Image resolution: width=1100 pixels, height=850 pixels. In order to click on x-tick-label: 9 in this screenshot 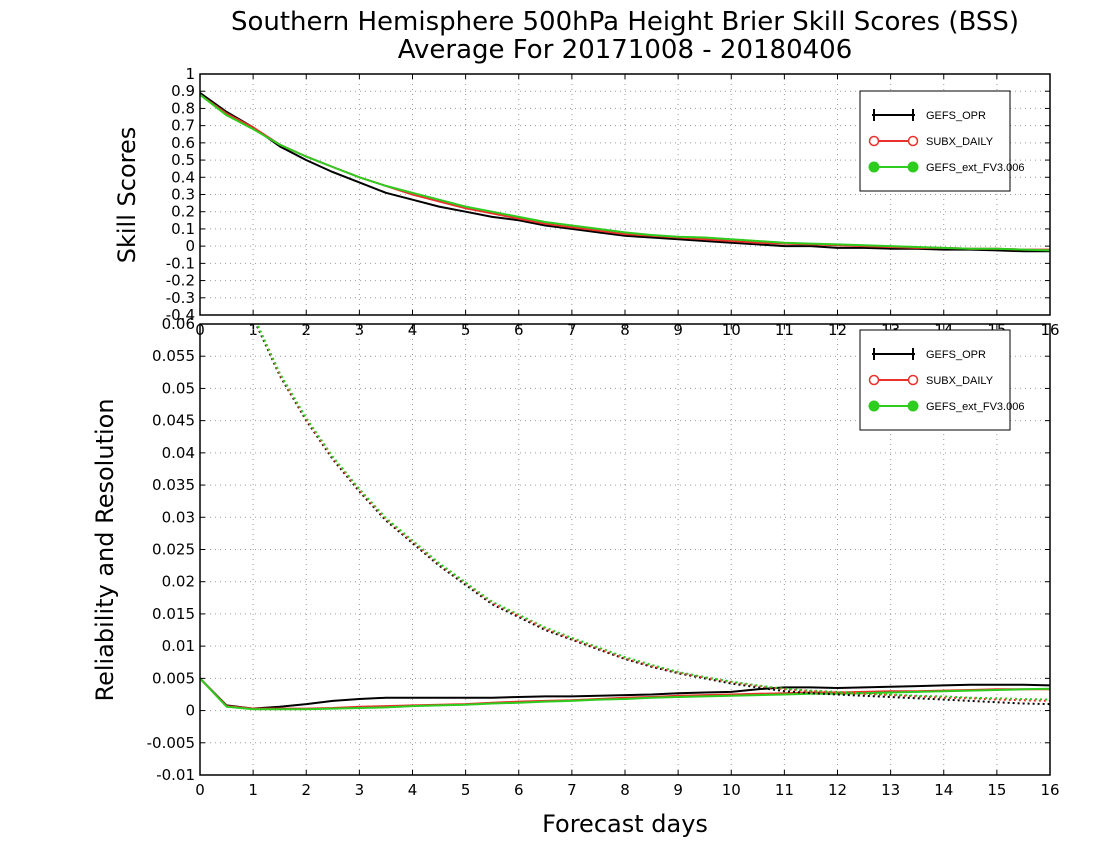, I will do `click(678, 790)`.